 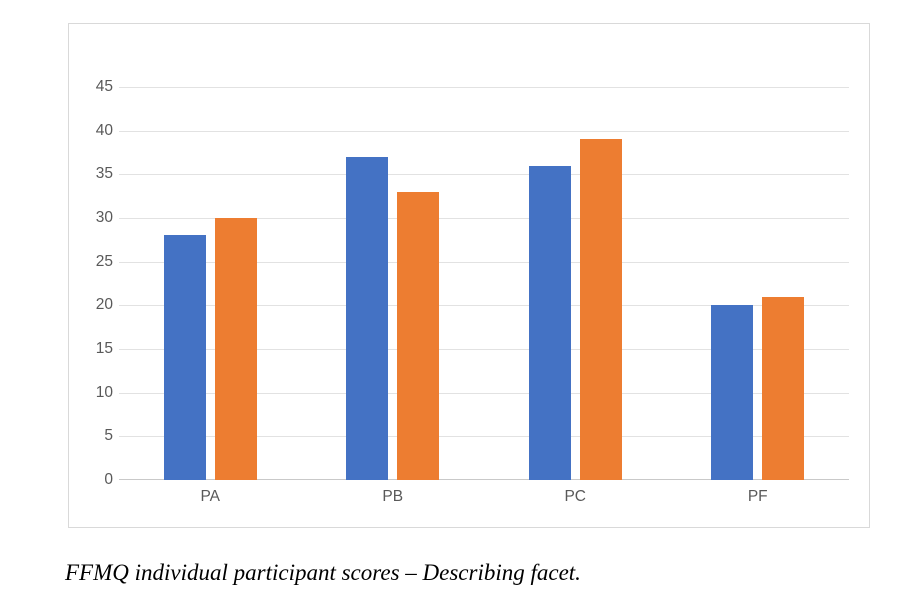 What do you see at coordinates (393, 496) in the screenshot?
I see `x-category-label: PB` at bounding box center [393, 496].